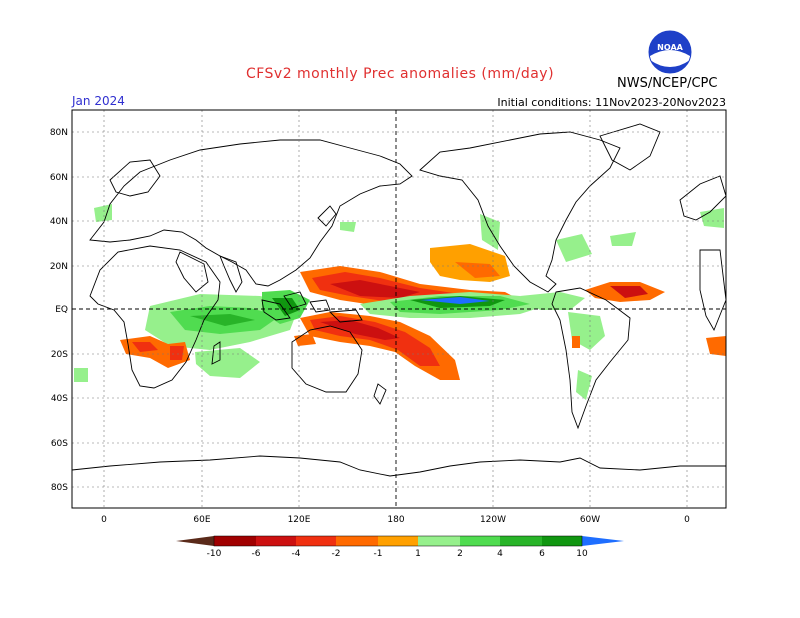 The height and width of the screenshot is (618, 800). What do you see at coordinates (59, 133) in the screenshot?
I see `lat-label: 80N` at bounding box center [59, 133].